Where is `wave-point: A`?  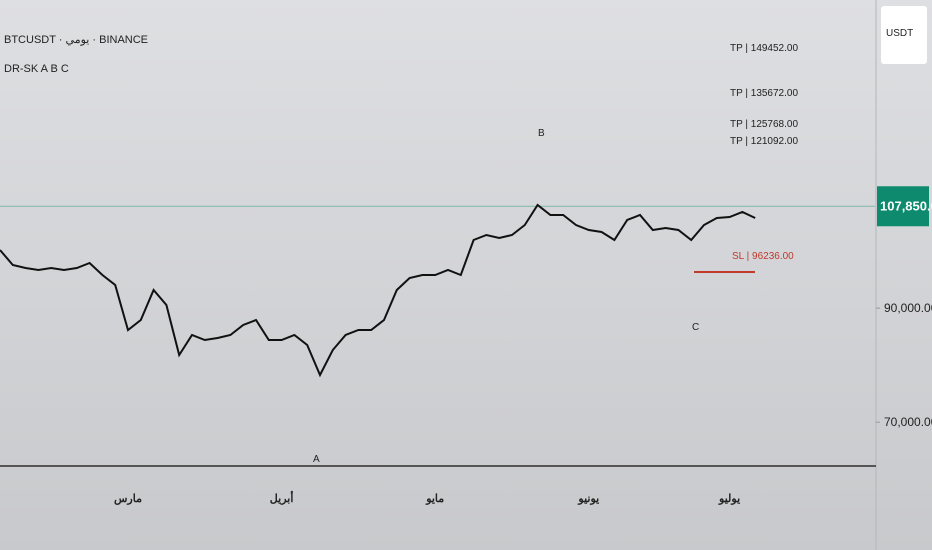
wave-point: A is located at coordinates (316, 459).